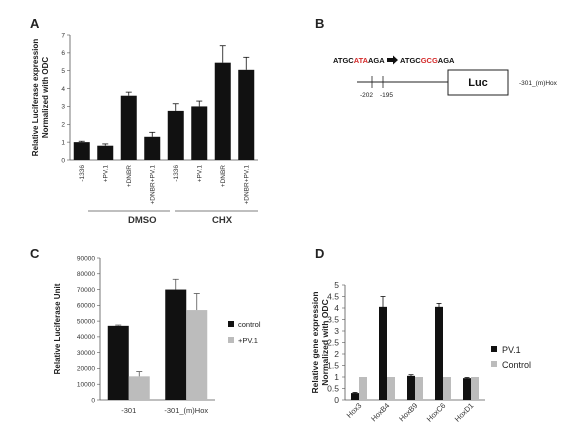 The width and height of the screenshot is (580, 443). I want to click on seq-part-1: ATGC, so click(343, 60).